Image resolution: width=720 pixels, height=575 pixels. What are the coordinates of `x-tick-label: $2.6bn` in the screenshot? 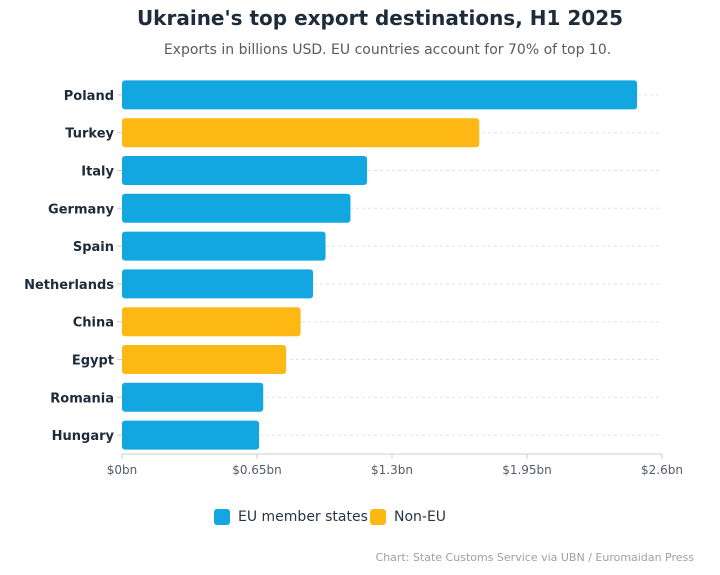 It's located at (662, 470).